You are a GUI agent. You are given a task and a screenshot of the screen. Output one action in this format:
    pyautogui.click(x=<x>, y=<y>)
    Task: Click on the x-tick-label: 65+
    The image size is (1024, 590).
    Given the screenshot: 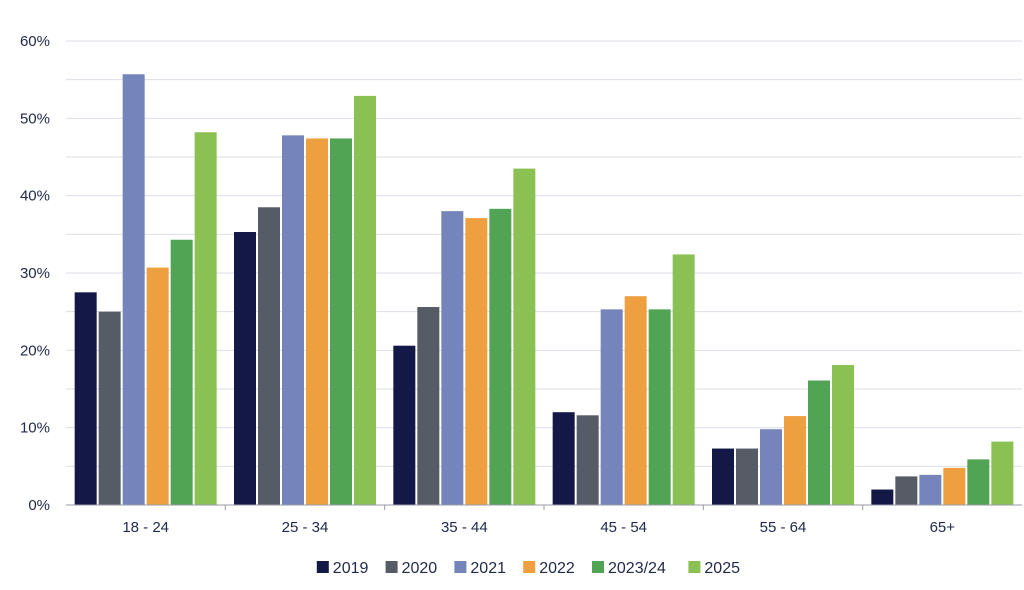 What is the action you would take?
    pyautogui.click(x=943, y=527)
    